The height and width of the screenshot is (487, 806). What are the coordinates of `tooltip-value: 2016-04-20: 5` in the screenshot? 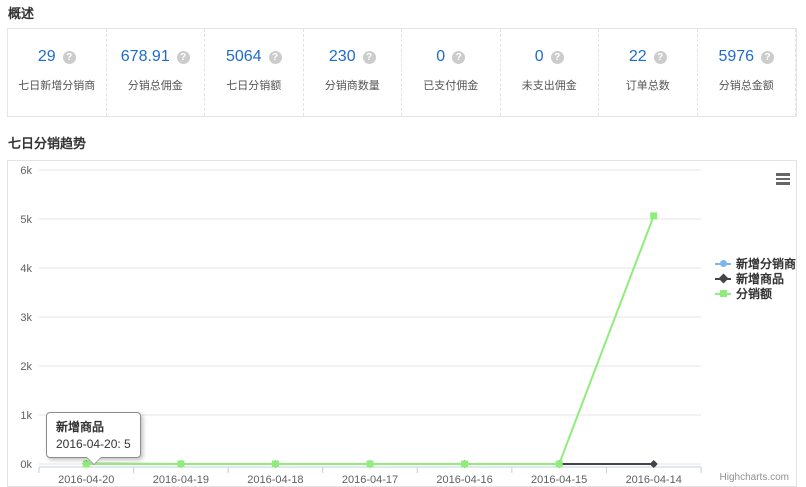 It's located at (93, 444).